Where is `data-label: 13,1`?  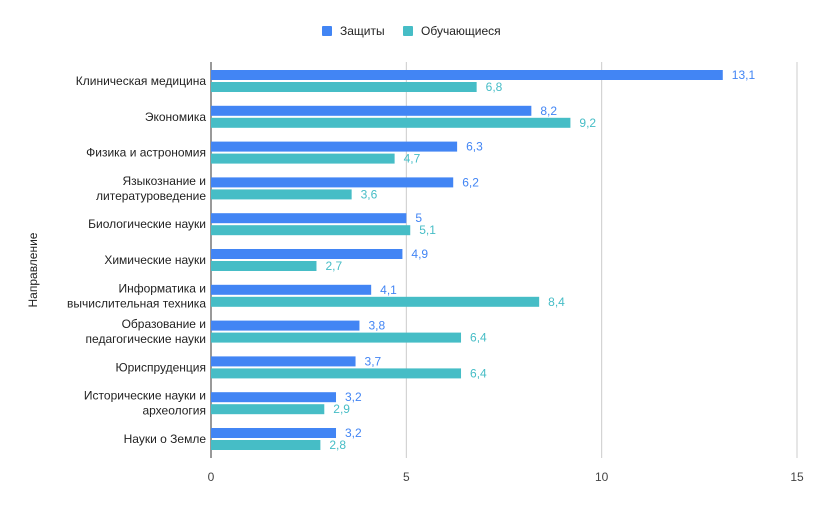
data-label: 13,1 is located at coordinates (744, 75).